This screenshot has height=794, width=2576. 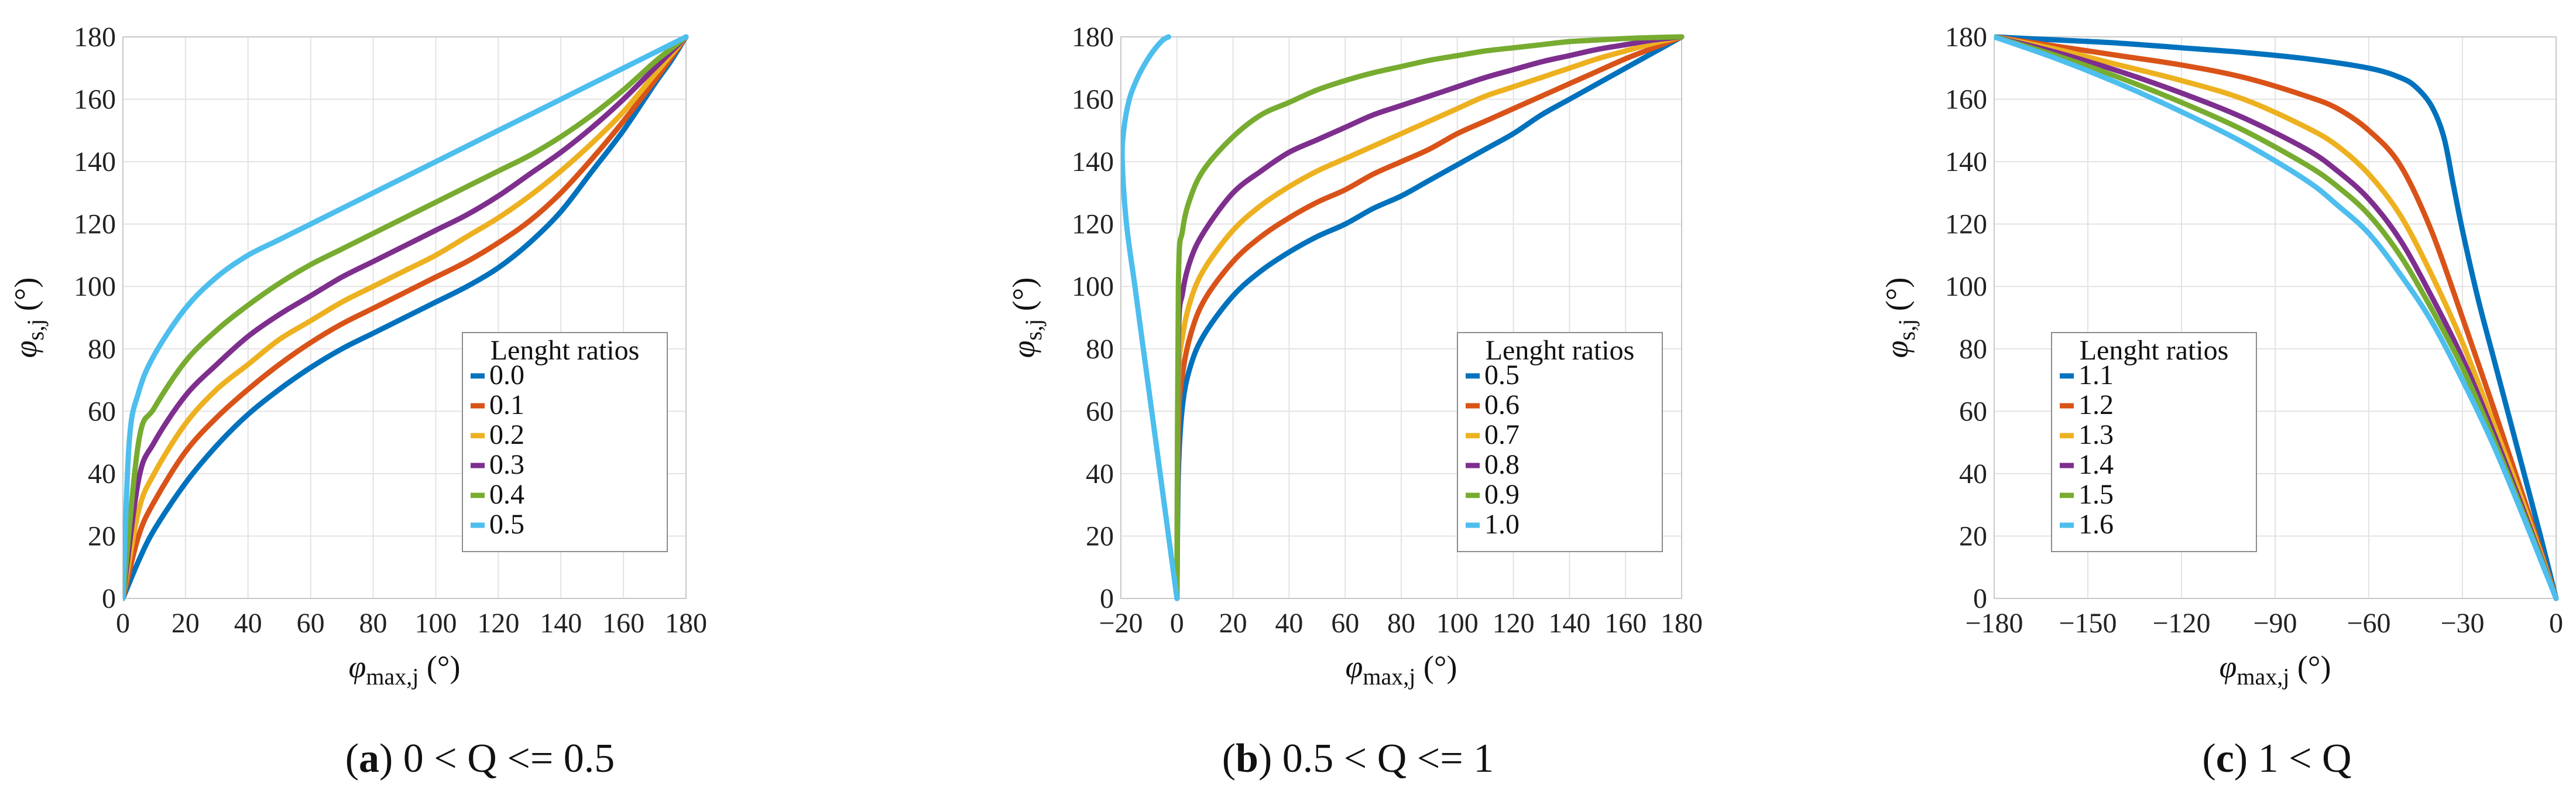 What do you see at coordinates (507, 464) in the screenshot?
I see `legend-label: 0.3` at bounding box center [507, 464].